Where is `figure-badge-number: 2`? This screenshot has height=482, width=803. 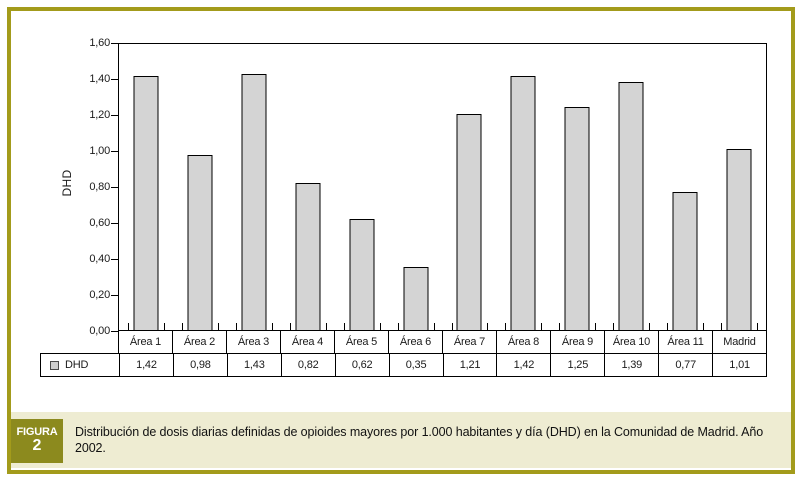
figure-badge-number: 2 is located at coordinates (37, 446).